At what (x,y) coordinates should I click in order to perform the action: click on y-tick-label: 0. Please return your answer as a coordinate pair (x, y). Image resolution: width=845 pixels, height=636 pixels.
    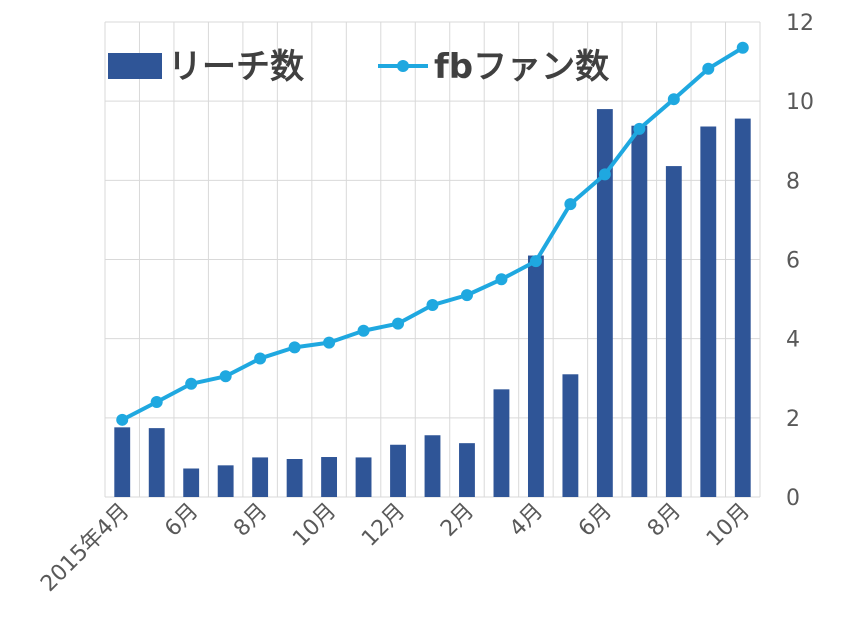
    Looking at the image, I should click on (793, 498).